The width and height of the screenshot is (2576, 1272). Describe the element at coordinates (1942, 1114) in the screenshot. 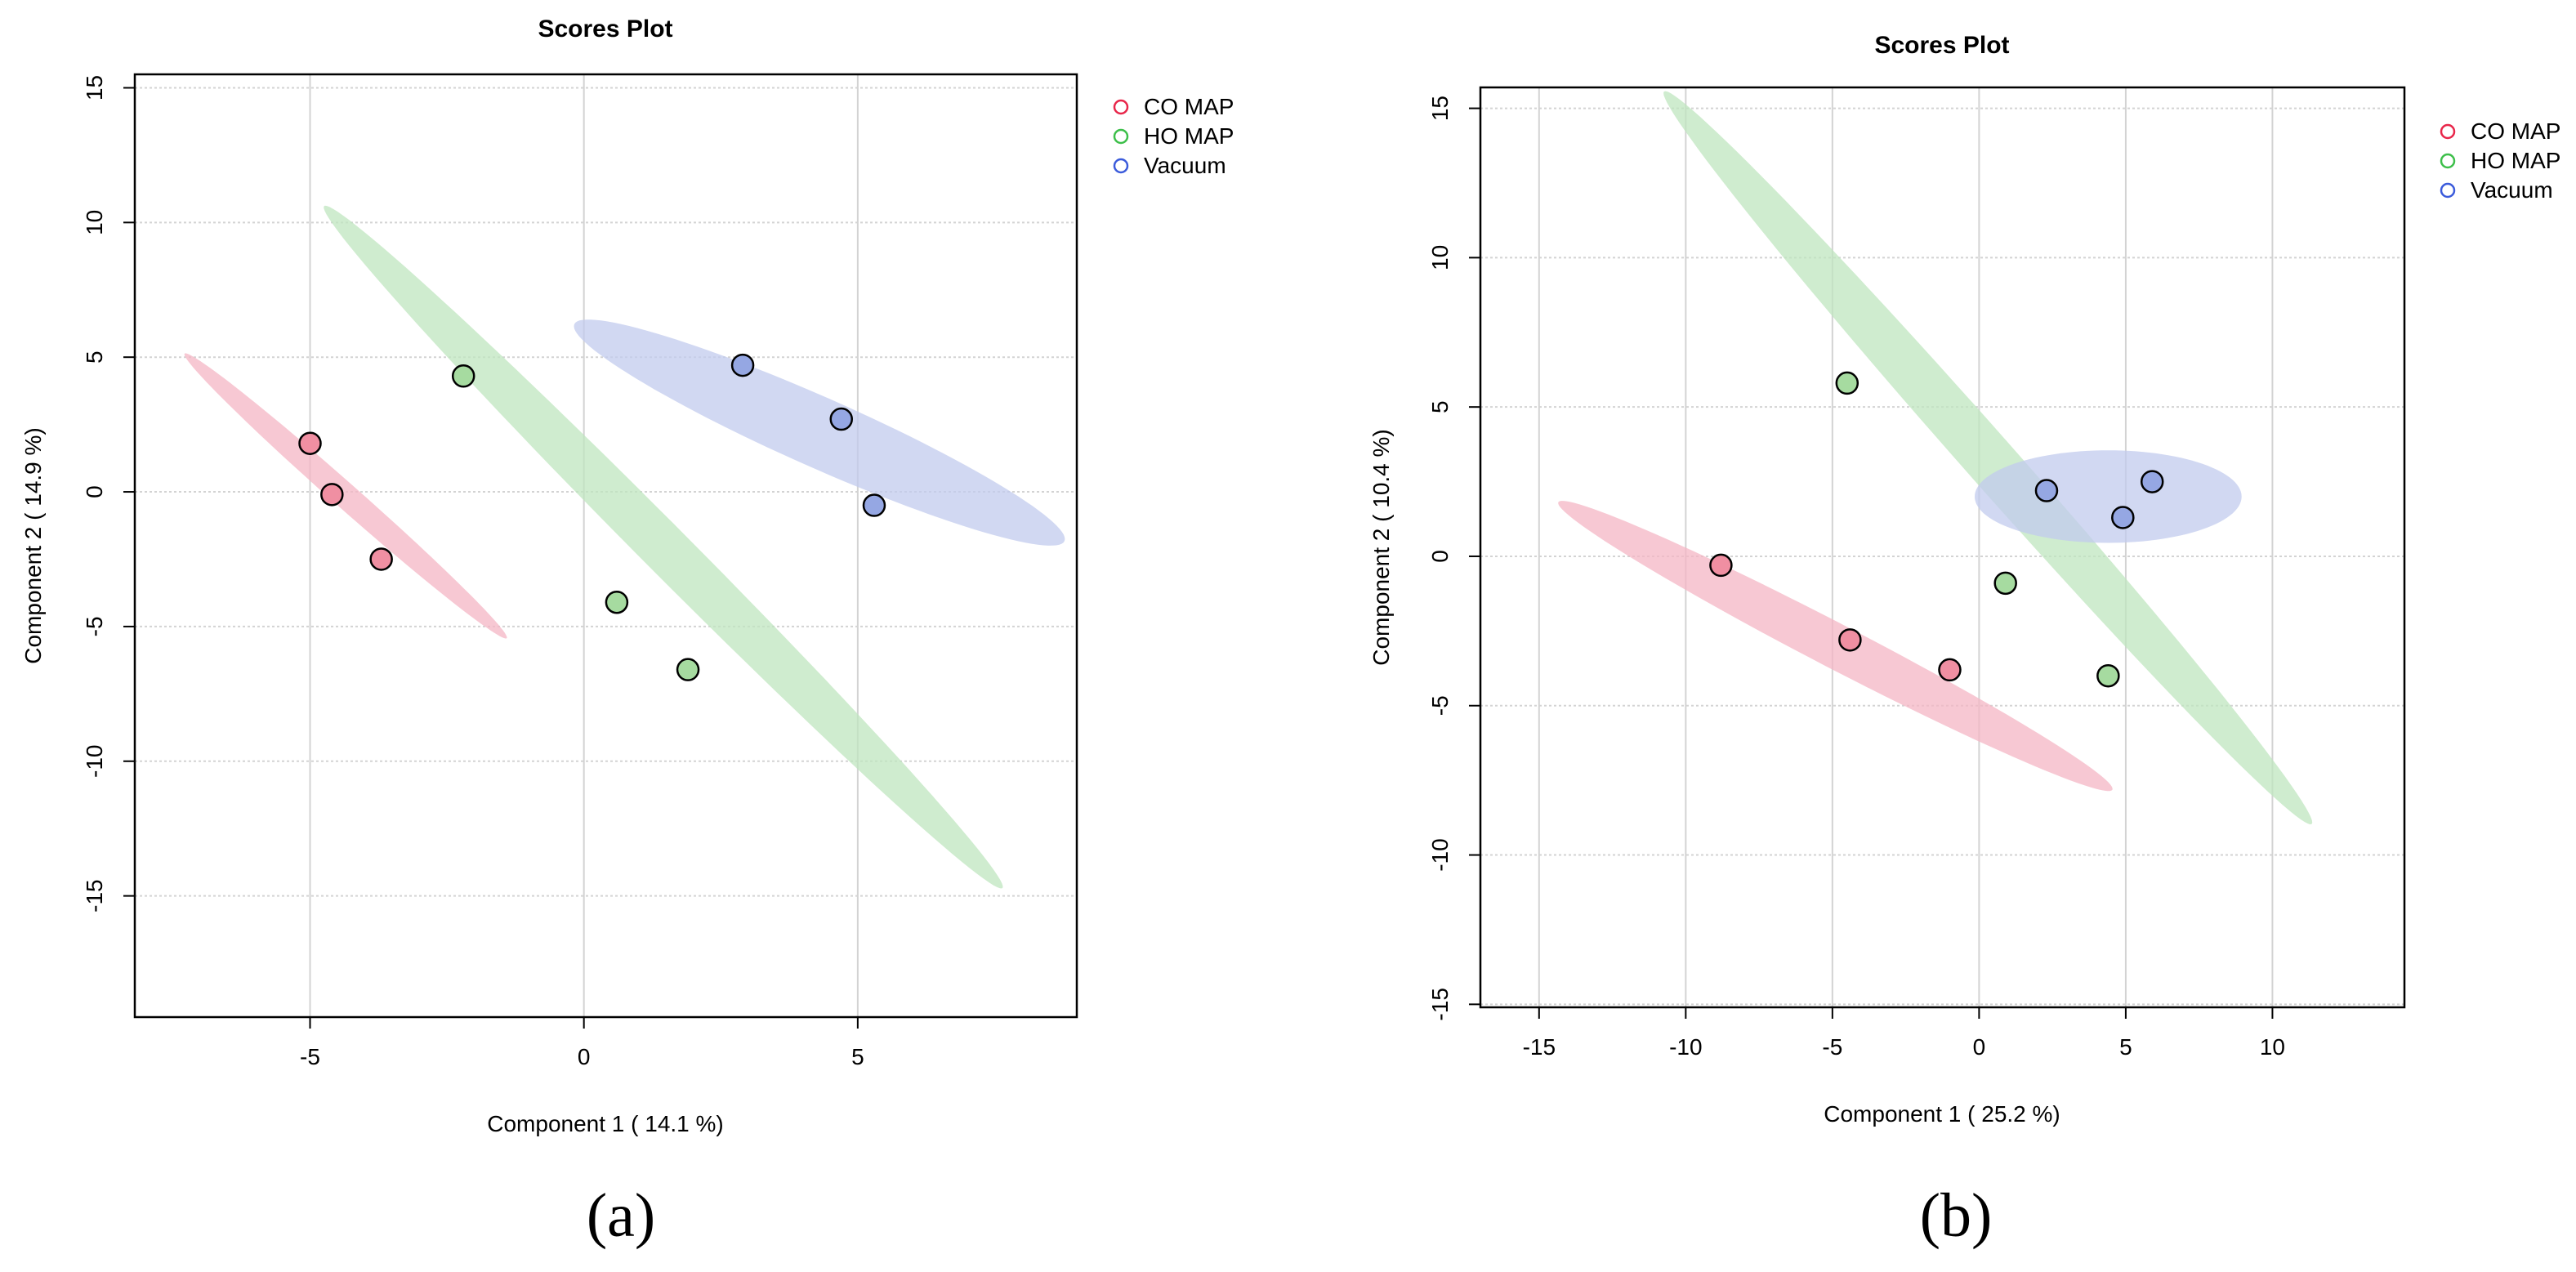

I see `x-axis-label: Component 1 ( 25.2 %)` at that location.